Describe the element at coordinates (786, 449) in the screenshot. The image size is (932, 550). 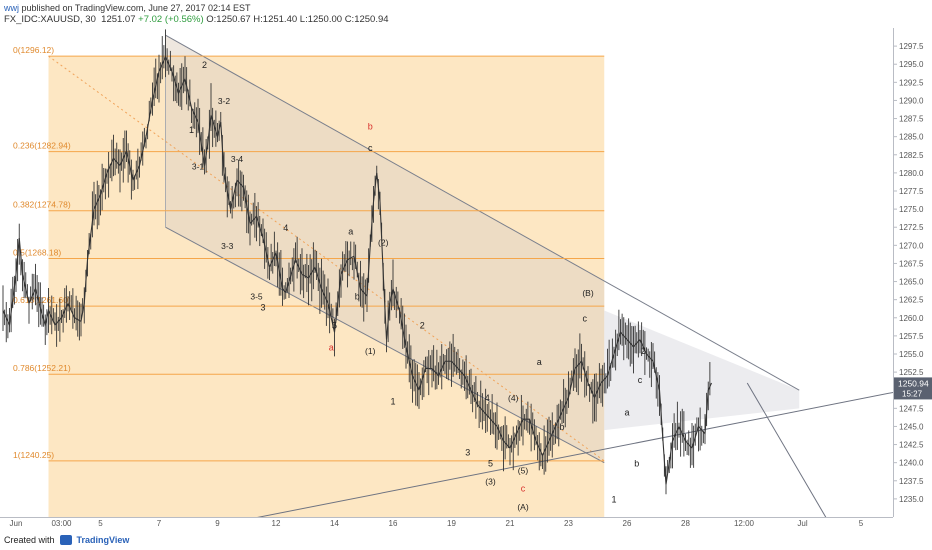
I see `trendline` at that location.